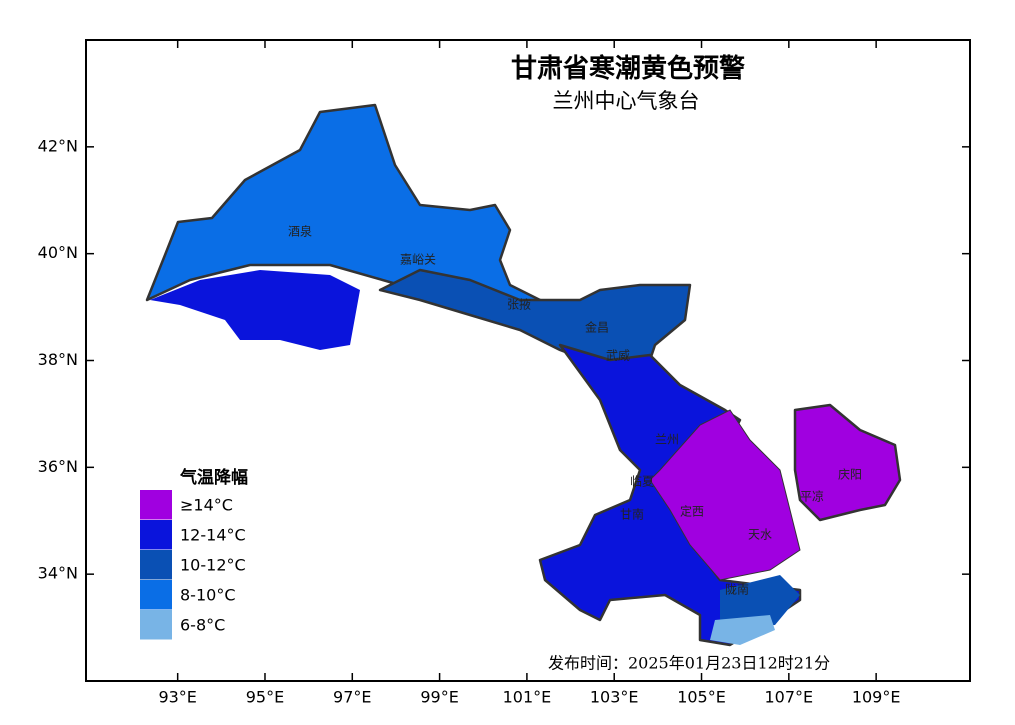  Describe the element at coordinates (58, 573) in the screenshot. I see `y-tick-label: 34°N` at that location.